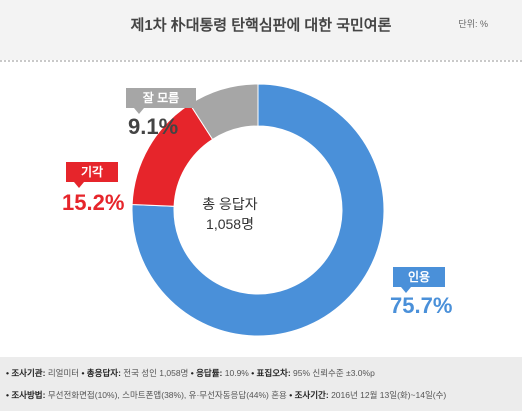 This screenshot has width=522, height=411. What do you see at coordinates (307, 395) in the screenshot?
I see `footer-key: • 조사기간:` at bounding box center [307, 395].